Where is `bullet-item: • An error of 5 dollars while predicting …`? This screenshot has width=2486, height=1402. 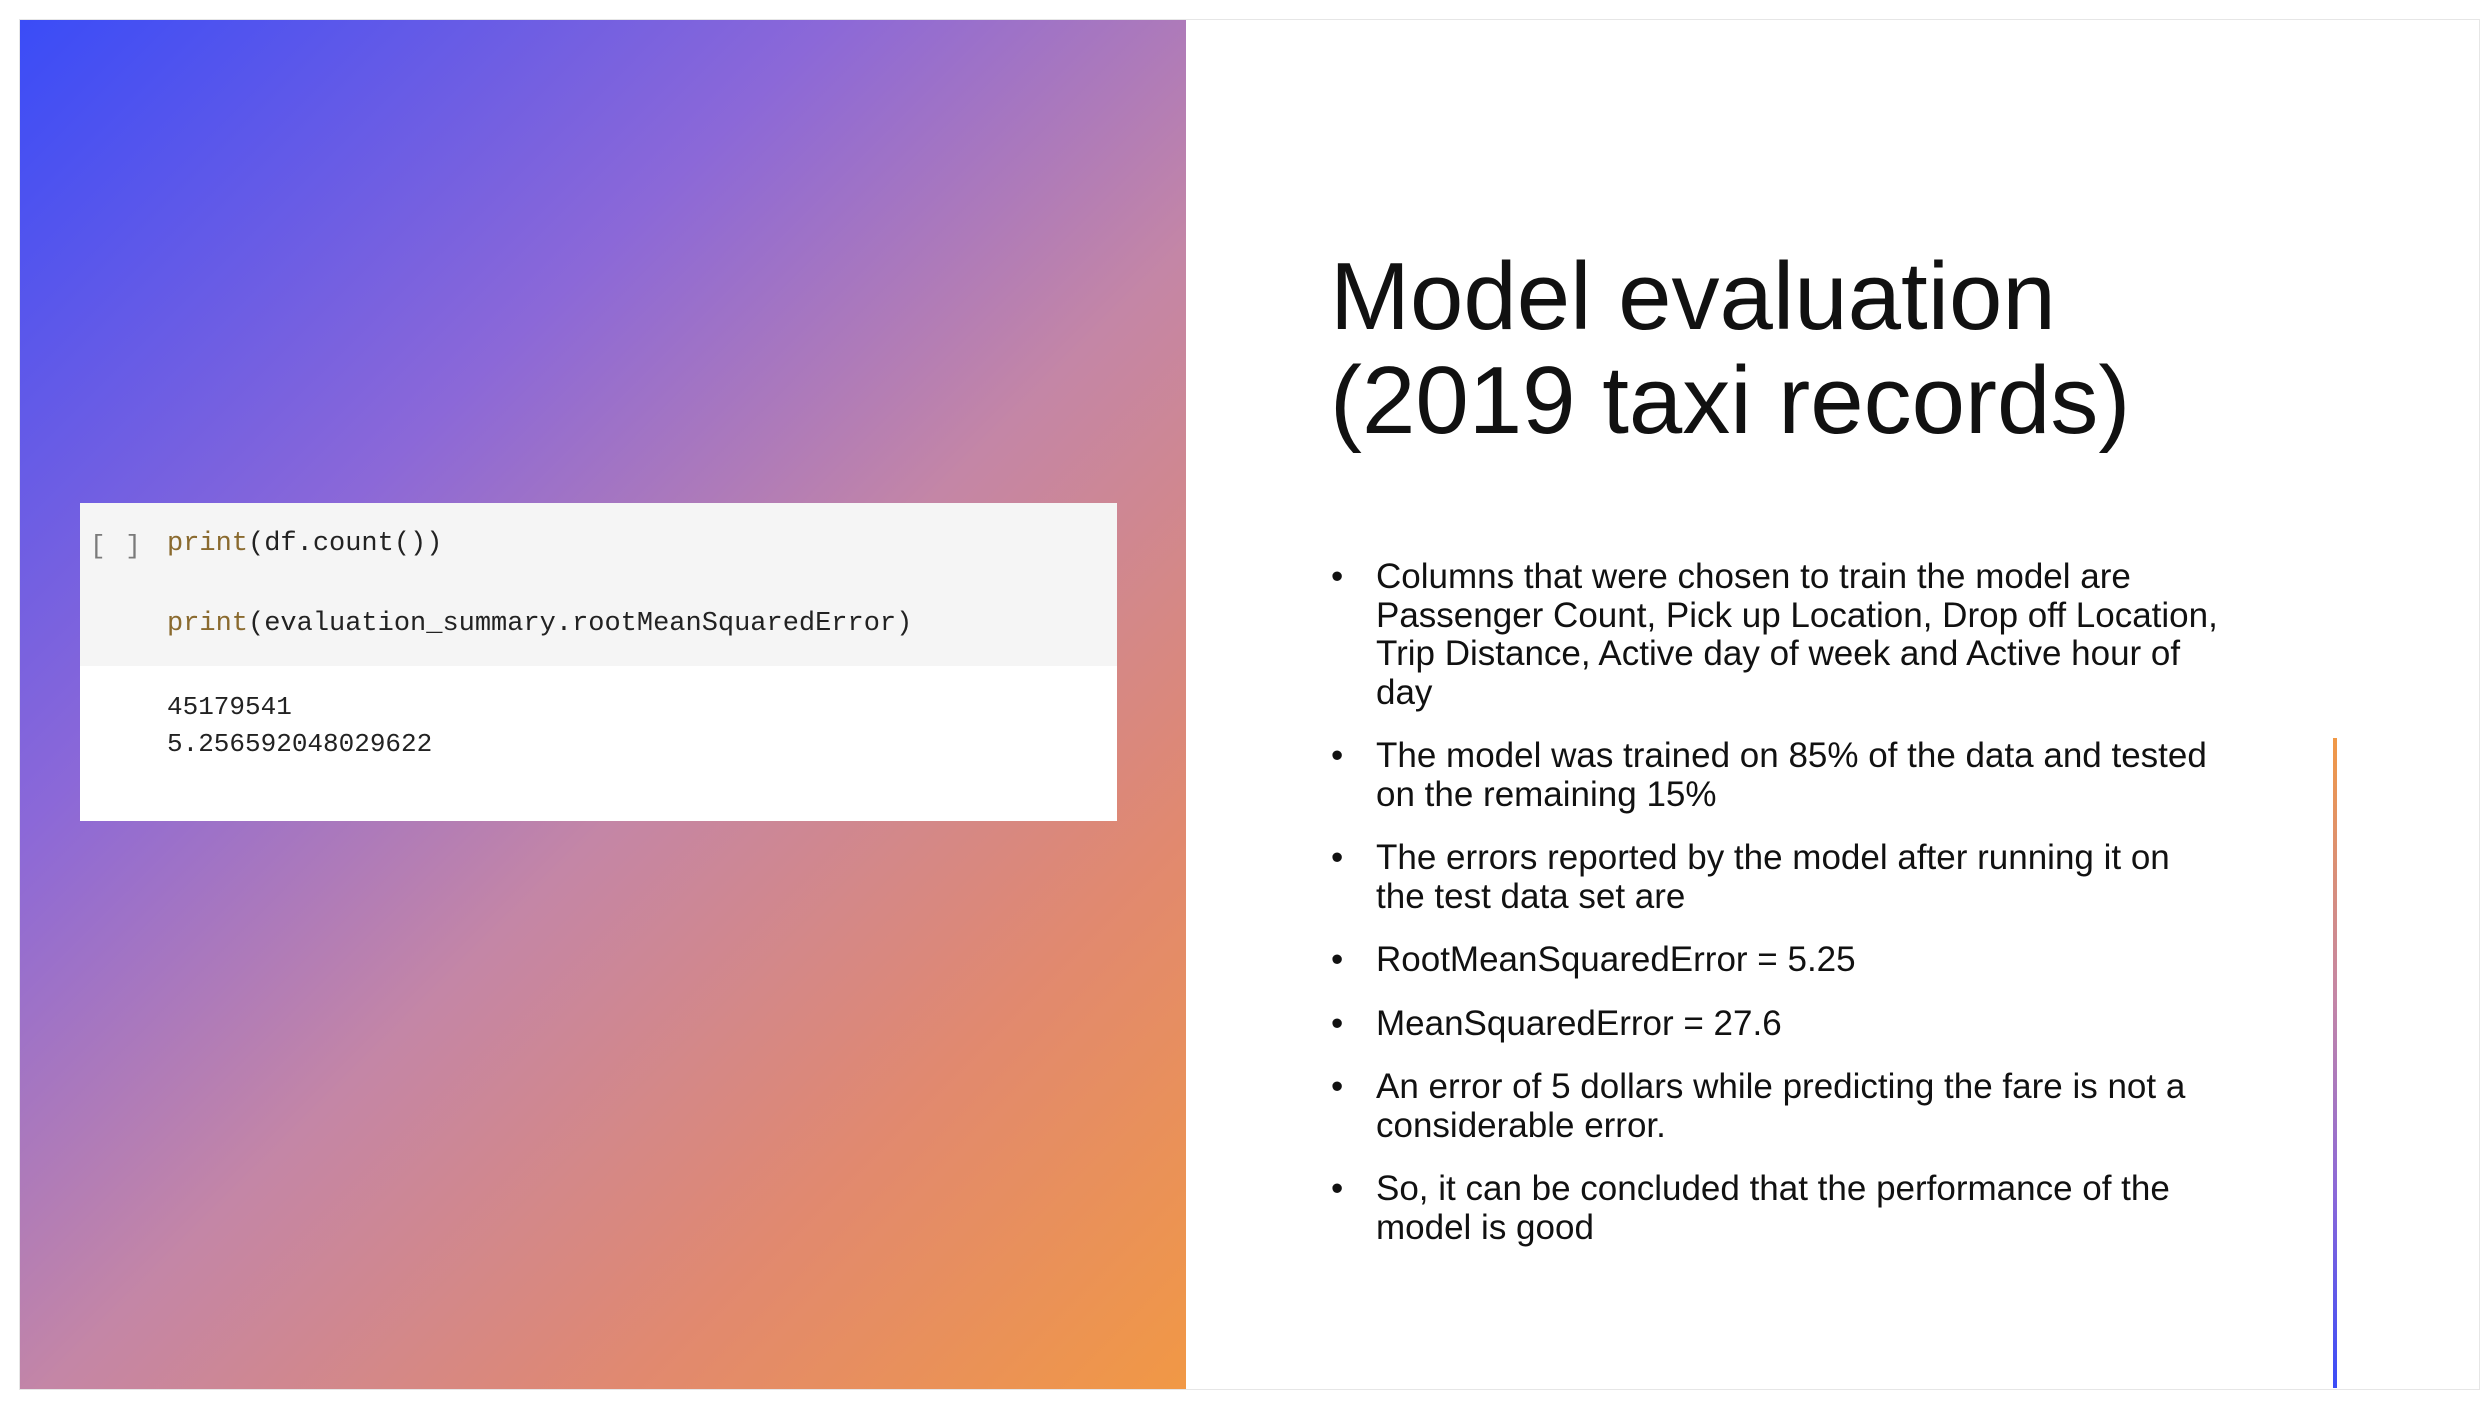
bullet-item: • An error of 5 dollars while predicting … is located at coordinates (1776, 1106).